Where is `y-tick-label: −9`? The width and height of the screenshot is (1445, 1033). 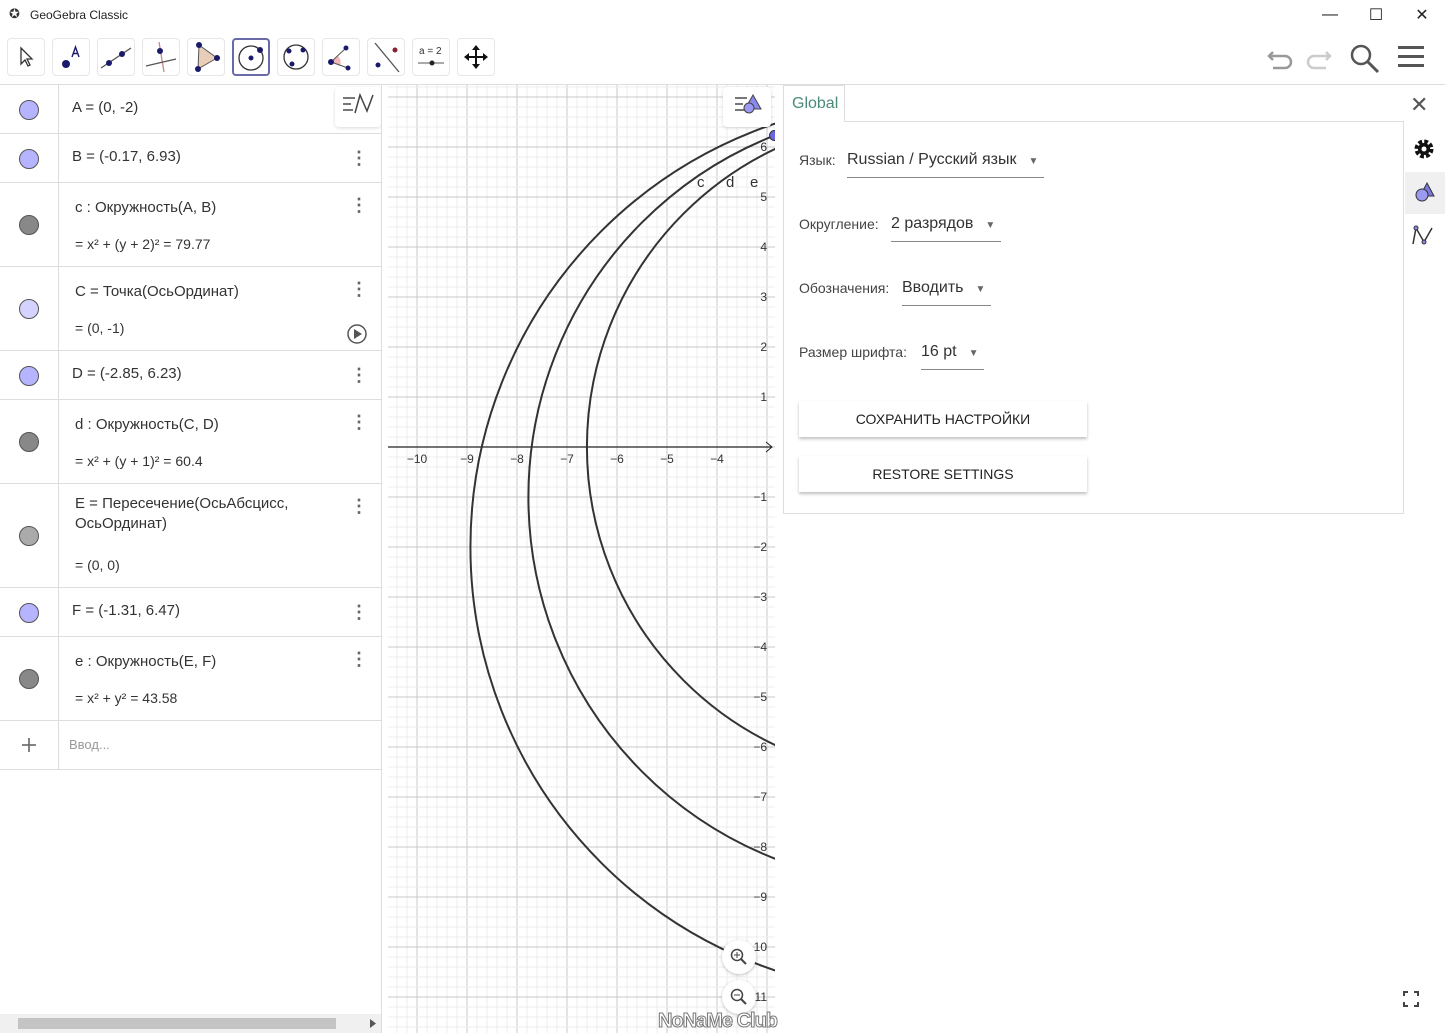
y-tick-label: −9 is located at coordinates (760, 897).